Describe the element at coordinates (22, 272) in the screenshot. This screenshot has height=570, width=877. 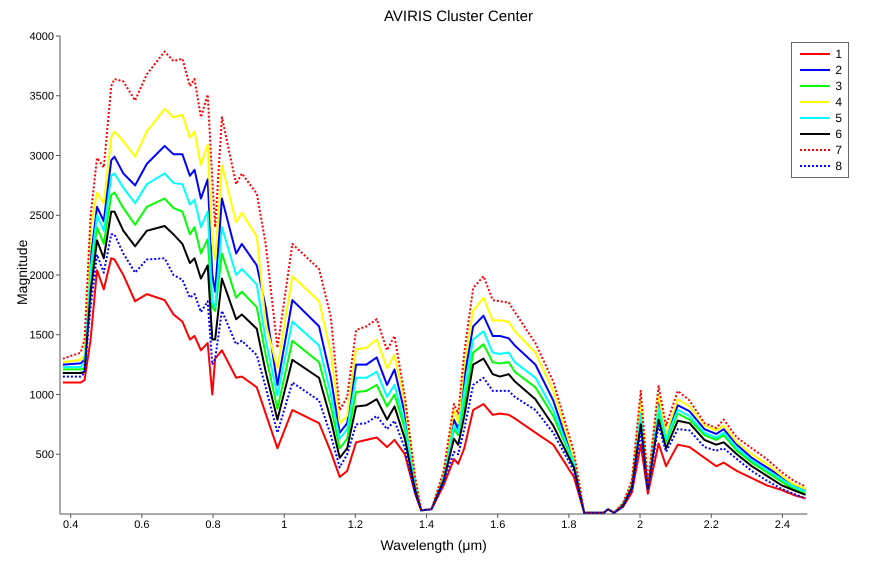
I see `y-axis-title: Magnitude` at that location.